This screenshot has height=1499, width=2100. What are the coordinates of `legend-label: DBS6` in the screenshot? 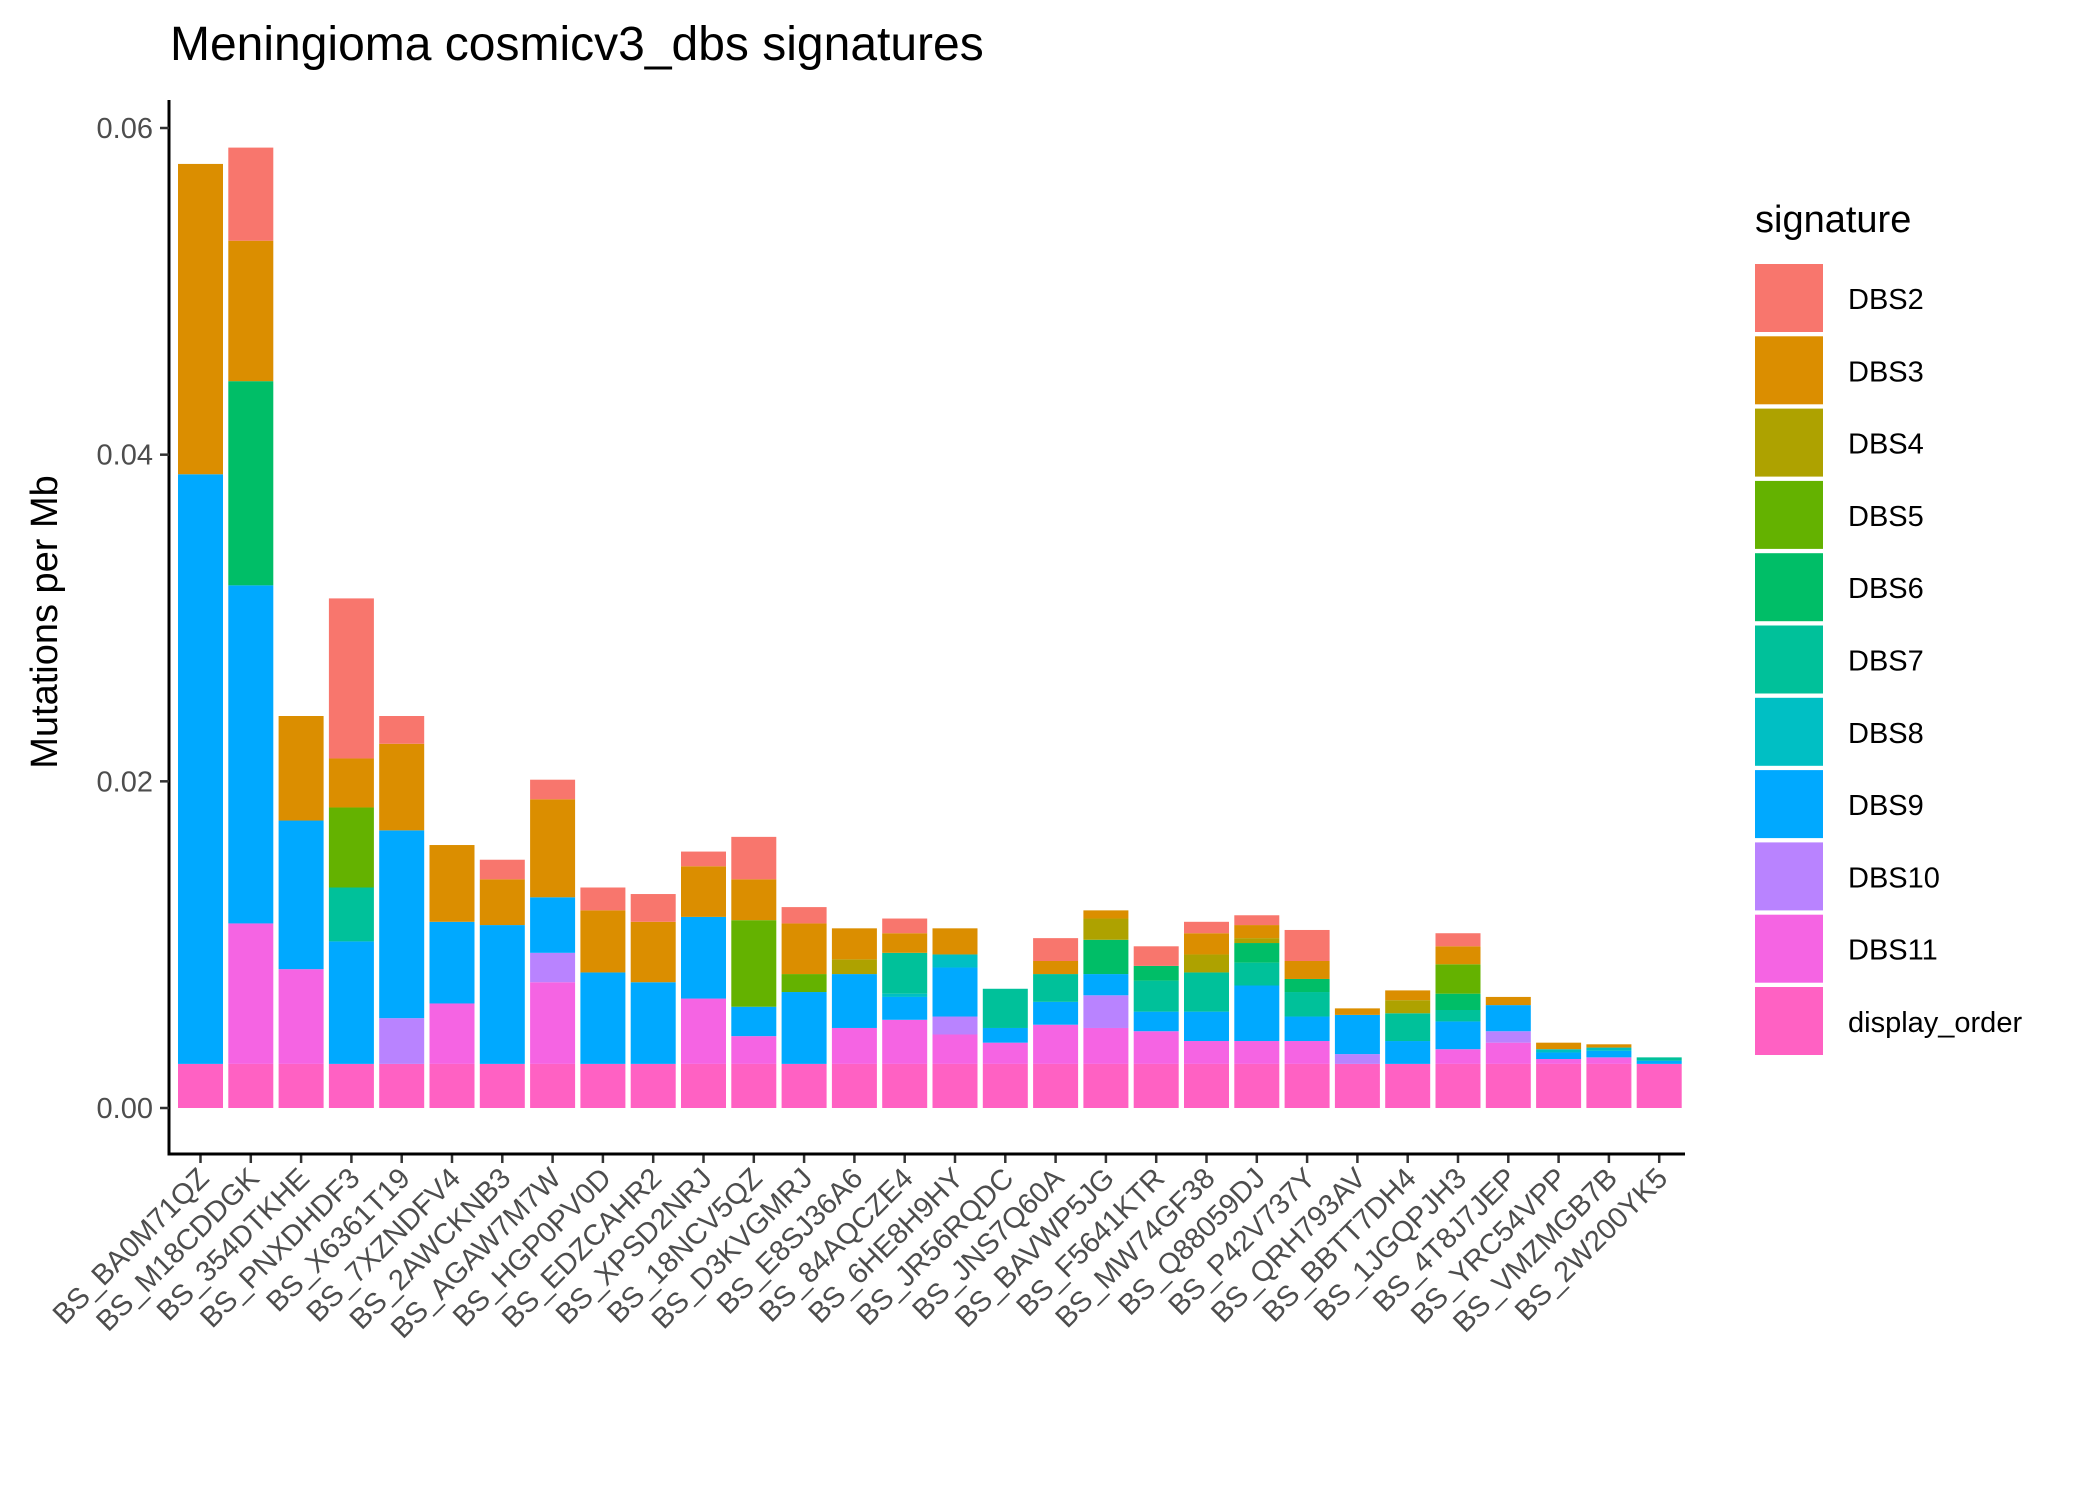 It's located at (1886, 589).